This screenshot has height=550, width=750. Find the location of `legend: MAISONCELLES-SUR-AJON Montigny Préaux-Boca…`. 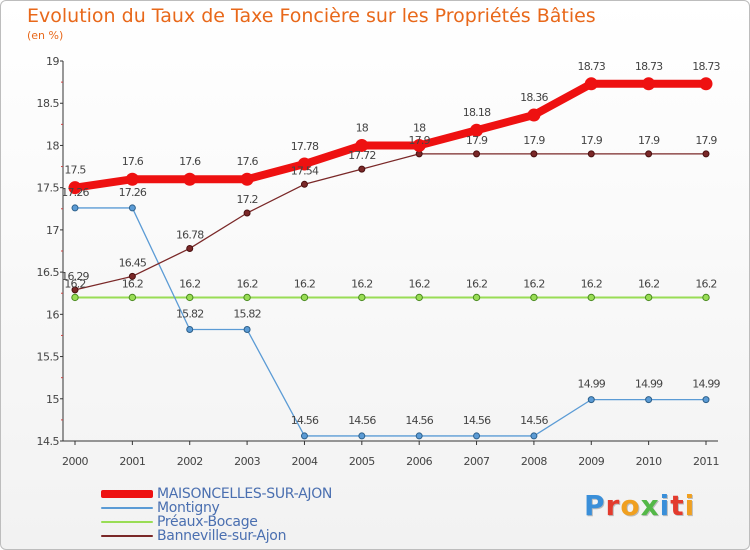

legend: MAISONCELLES-SUR-AJON Montigny Préaux-Boca… is located at coordinates (216, 515).